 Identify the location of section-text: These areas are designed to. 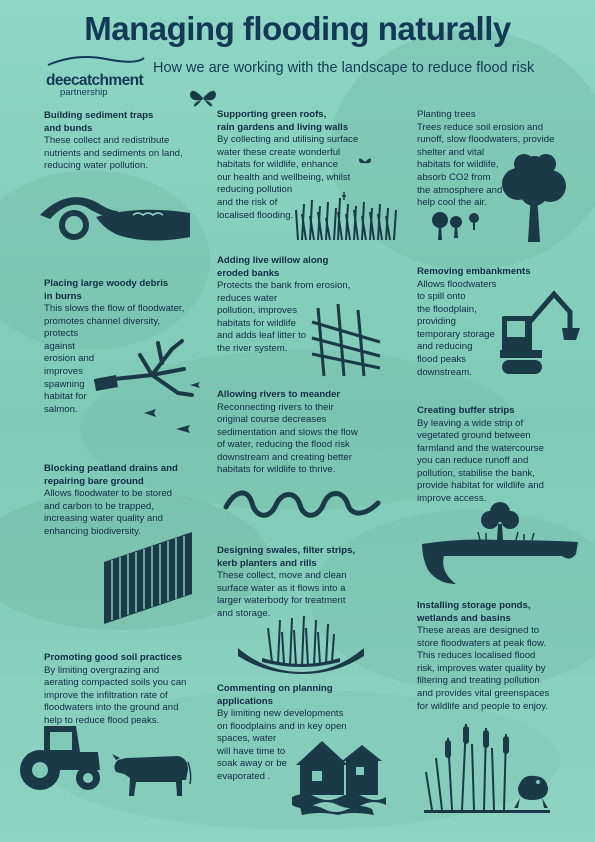
(478, 630).